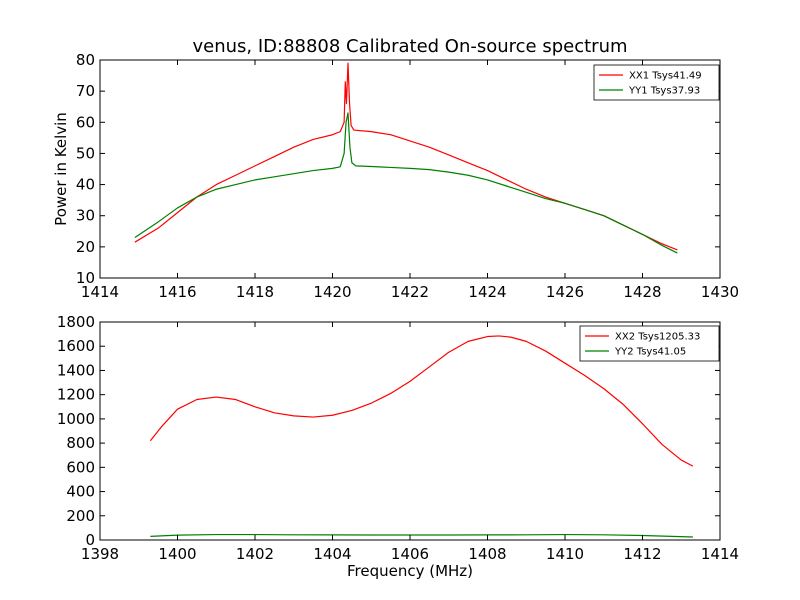  Describe the element at coordinates (642, 292) in the screenshot. I see `x-tick-label: 1428` at that location.